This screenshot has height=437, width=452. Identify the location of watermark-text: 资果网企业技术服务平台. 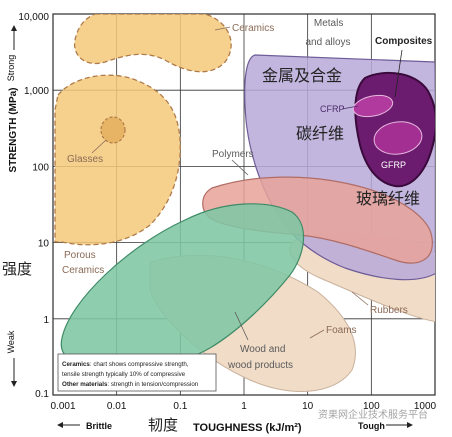
(373, 414).